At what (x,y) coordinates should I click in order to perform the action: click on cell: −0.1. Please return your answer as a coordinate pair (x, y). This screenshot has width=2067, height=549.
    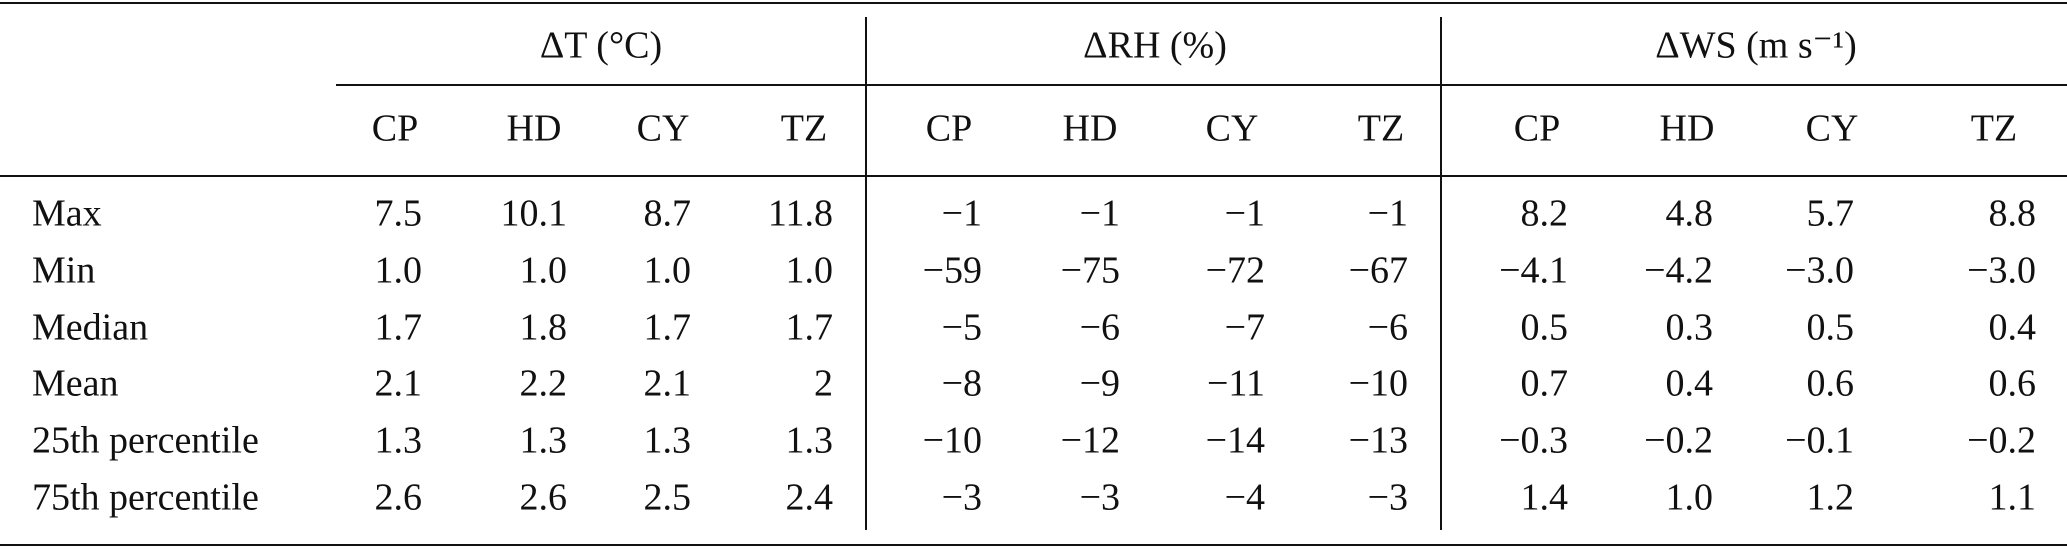
    Looking at the image, I should click on (1819, 441).